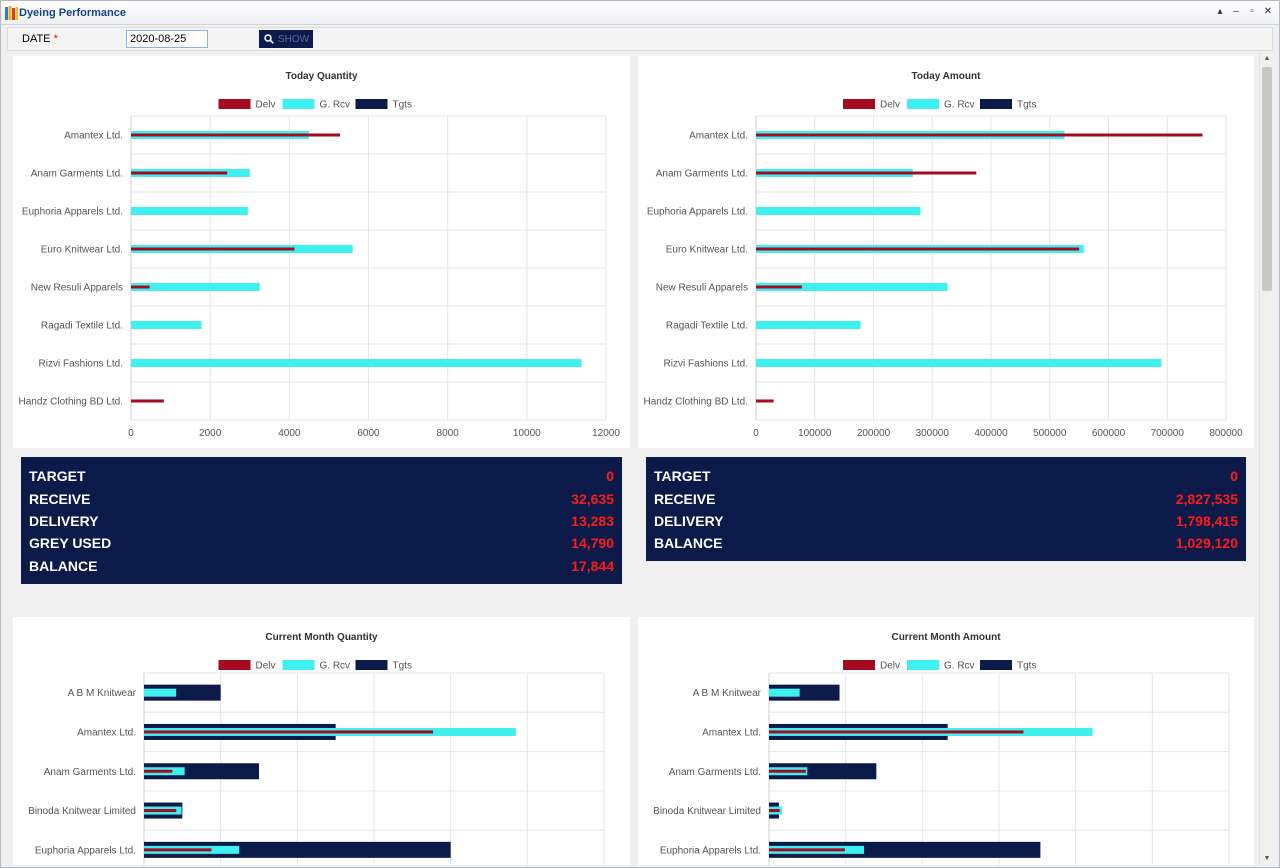 Image resolution: width=1280 pixels, height=868 pixels. What do you see at coordinates (606, 433) in the screenshot?
I see `x-tick-label: 12000` at bounding box center [606, 433].